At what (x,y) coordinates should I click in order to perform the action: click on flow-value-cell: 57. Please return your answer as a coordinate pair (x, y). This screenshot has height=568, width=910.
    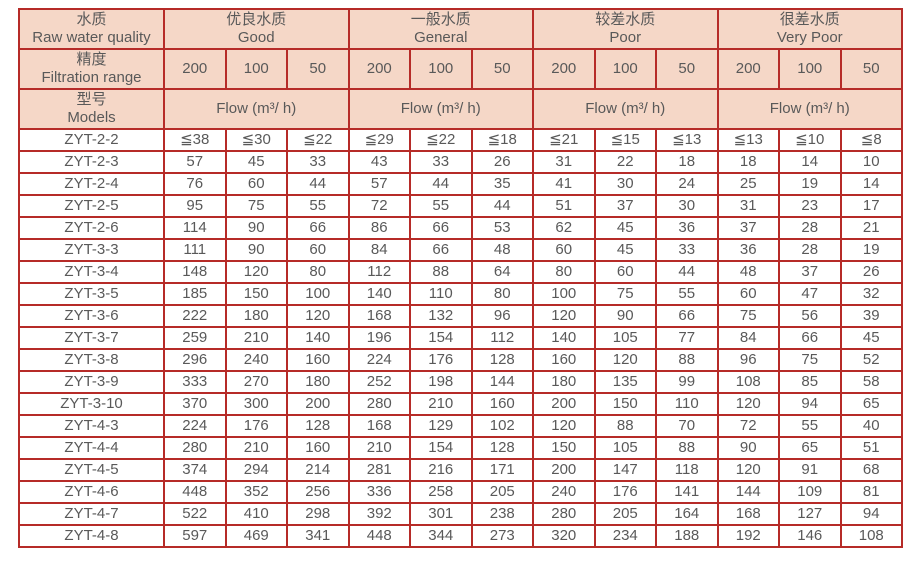
    Looking at the image, I should click on (379, 184).